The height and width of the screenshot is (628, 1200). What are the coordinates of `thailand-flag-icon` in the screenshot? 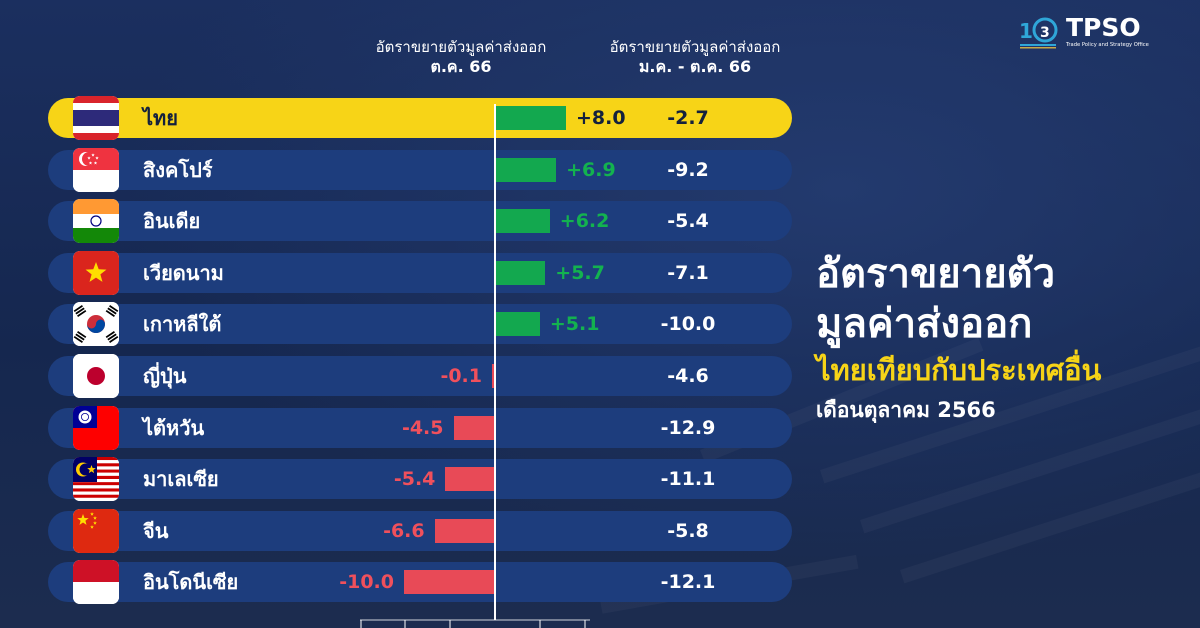 It's located at (96, 118).